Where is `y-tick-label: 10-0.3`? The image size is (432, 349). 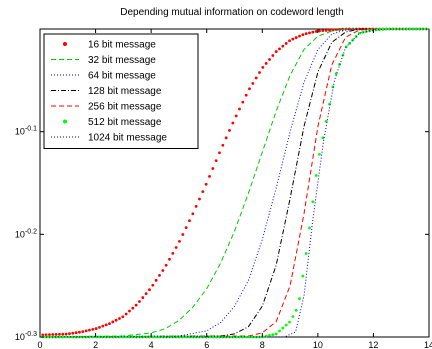 y-tick-label: 10-0.3 is located at coordinates (26, 336).